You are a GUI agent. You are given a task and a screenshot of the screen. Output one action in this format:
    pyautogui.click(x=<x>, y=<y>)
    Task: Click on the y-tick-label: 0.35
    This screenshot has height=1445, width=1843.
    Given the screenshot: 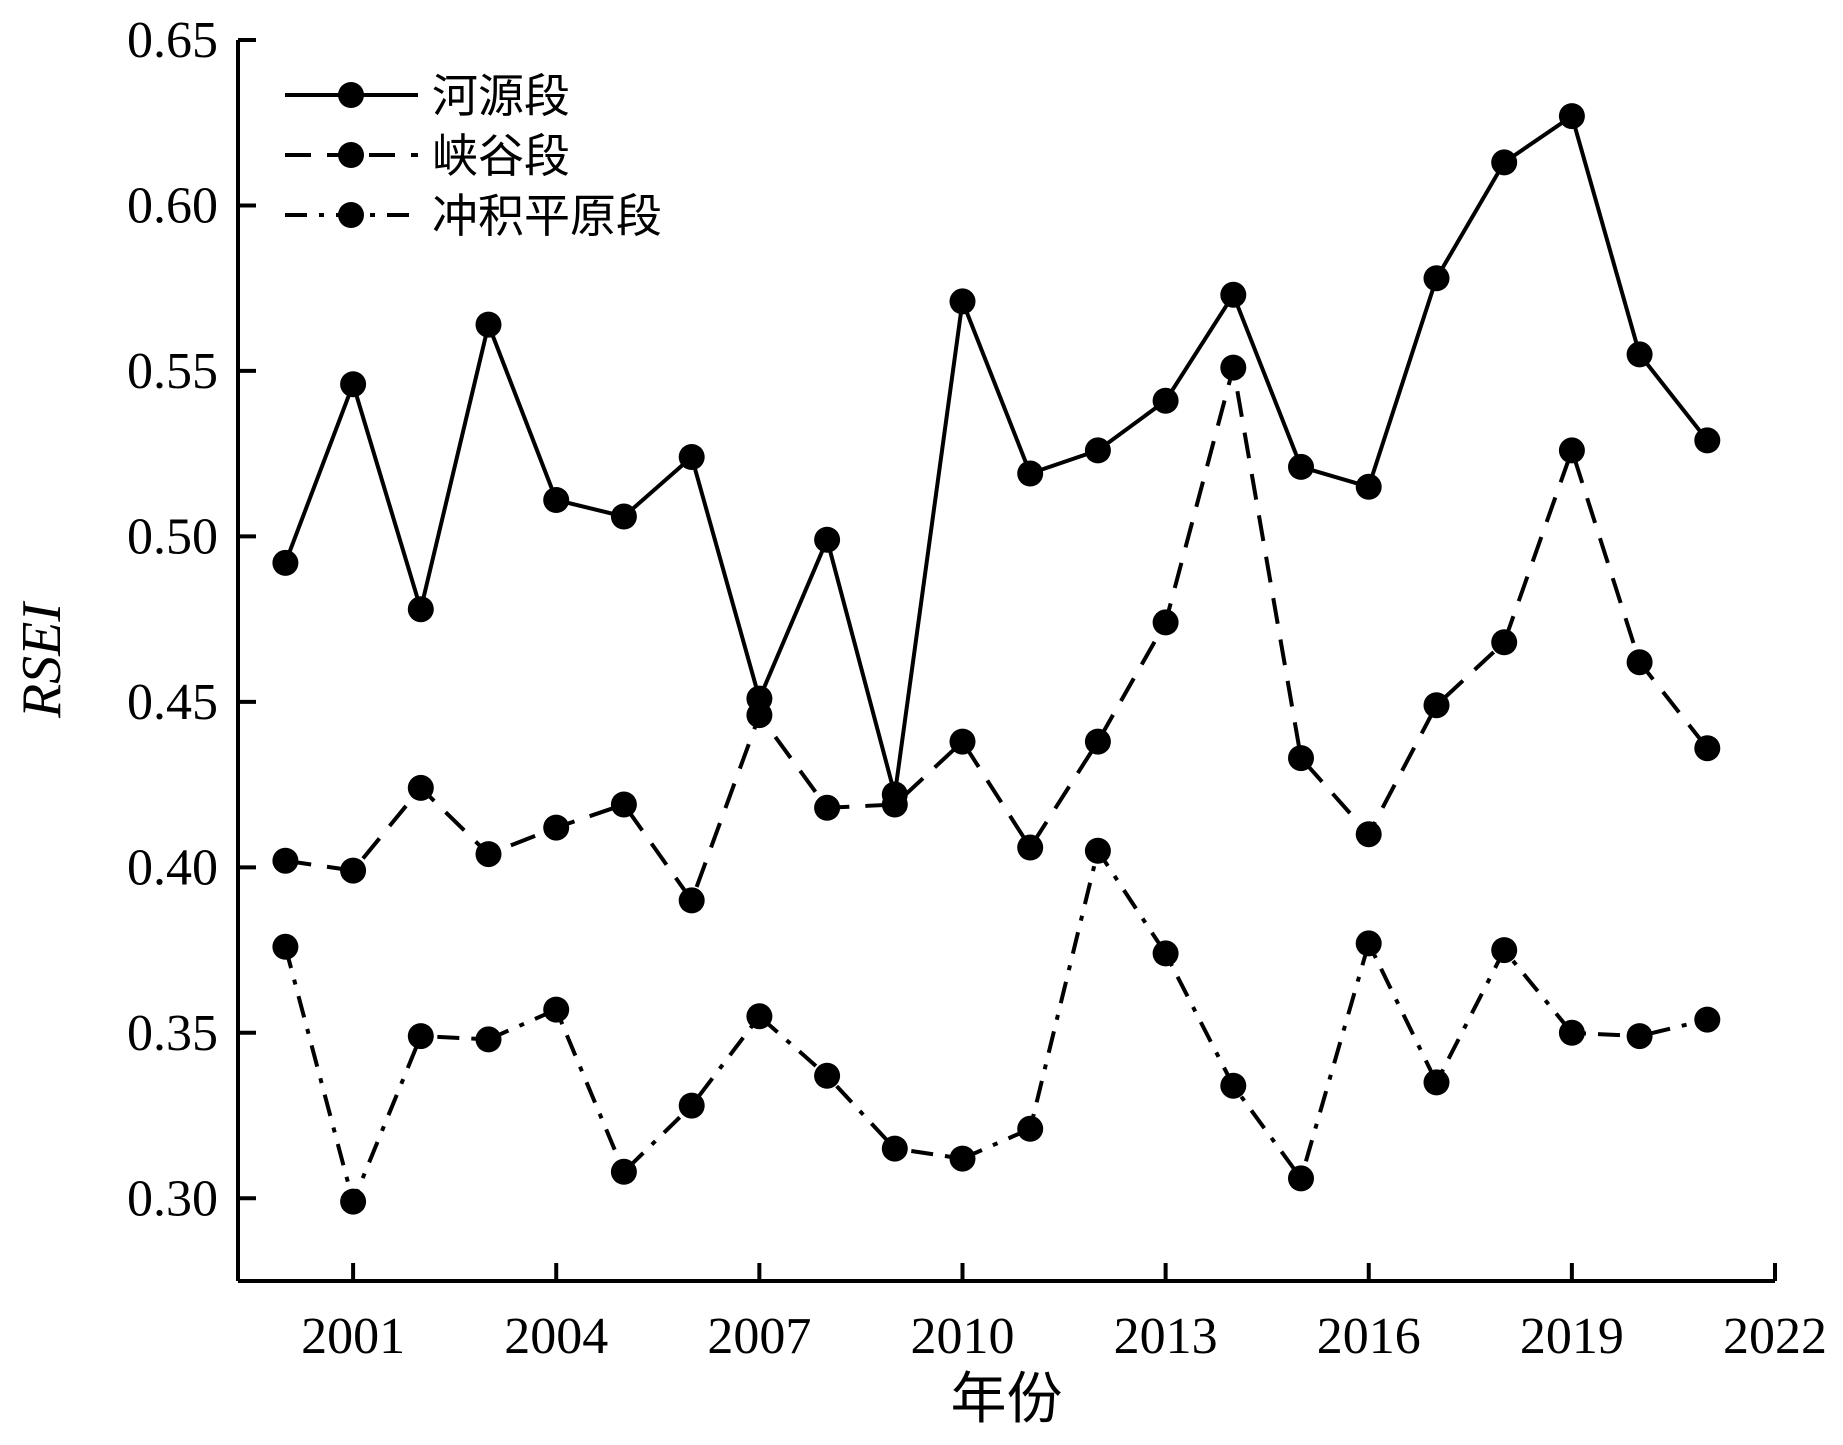 What is the action you would take?
    pyautogui.click(x=172, y=1033)
    